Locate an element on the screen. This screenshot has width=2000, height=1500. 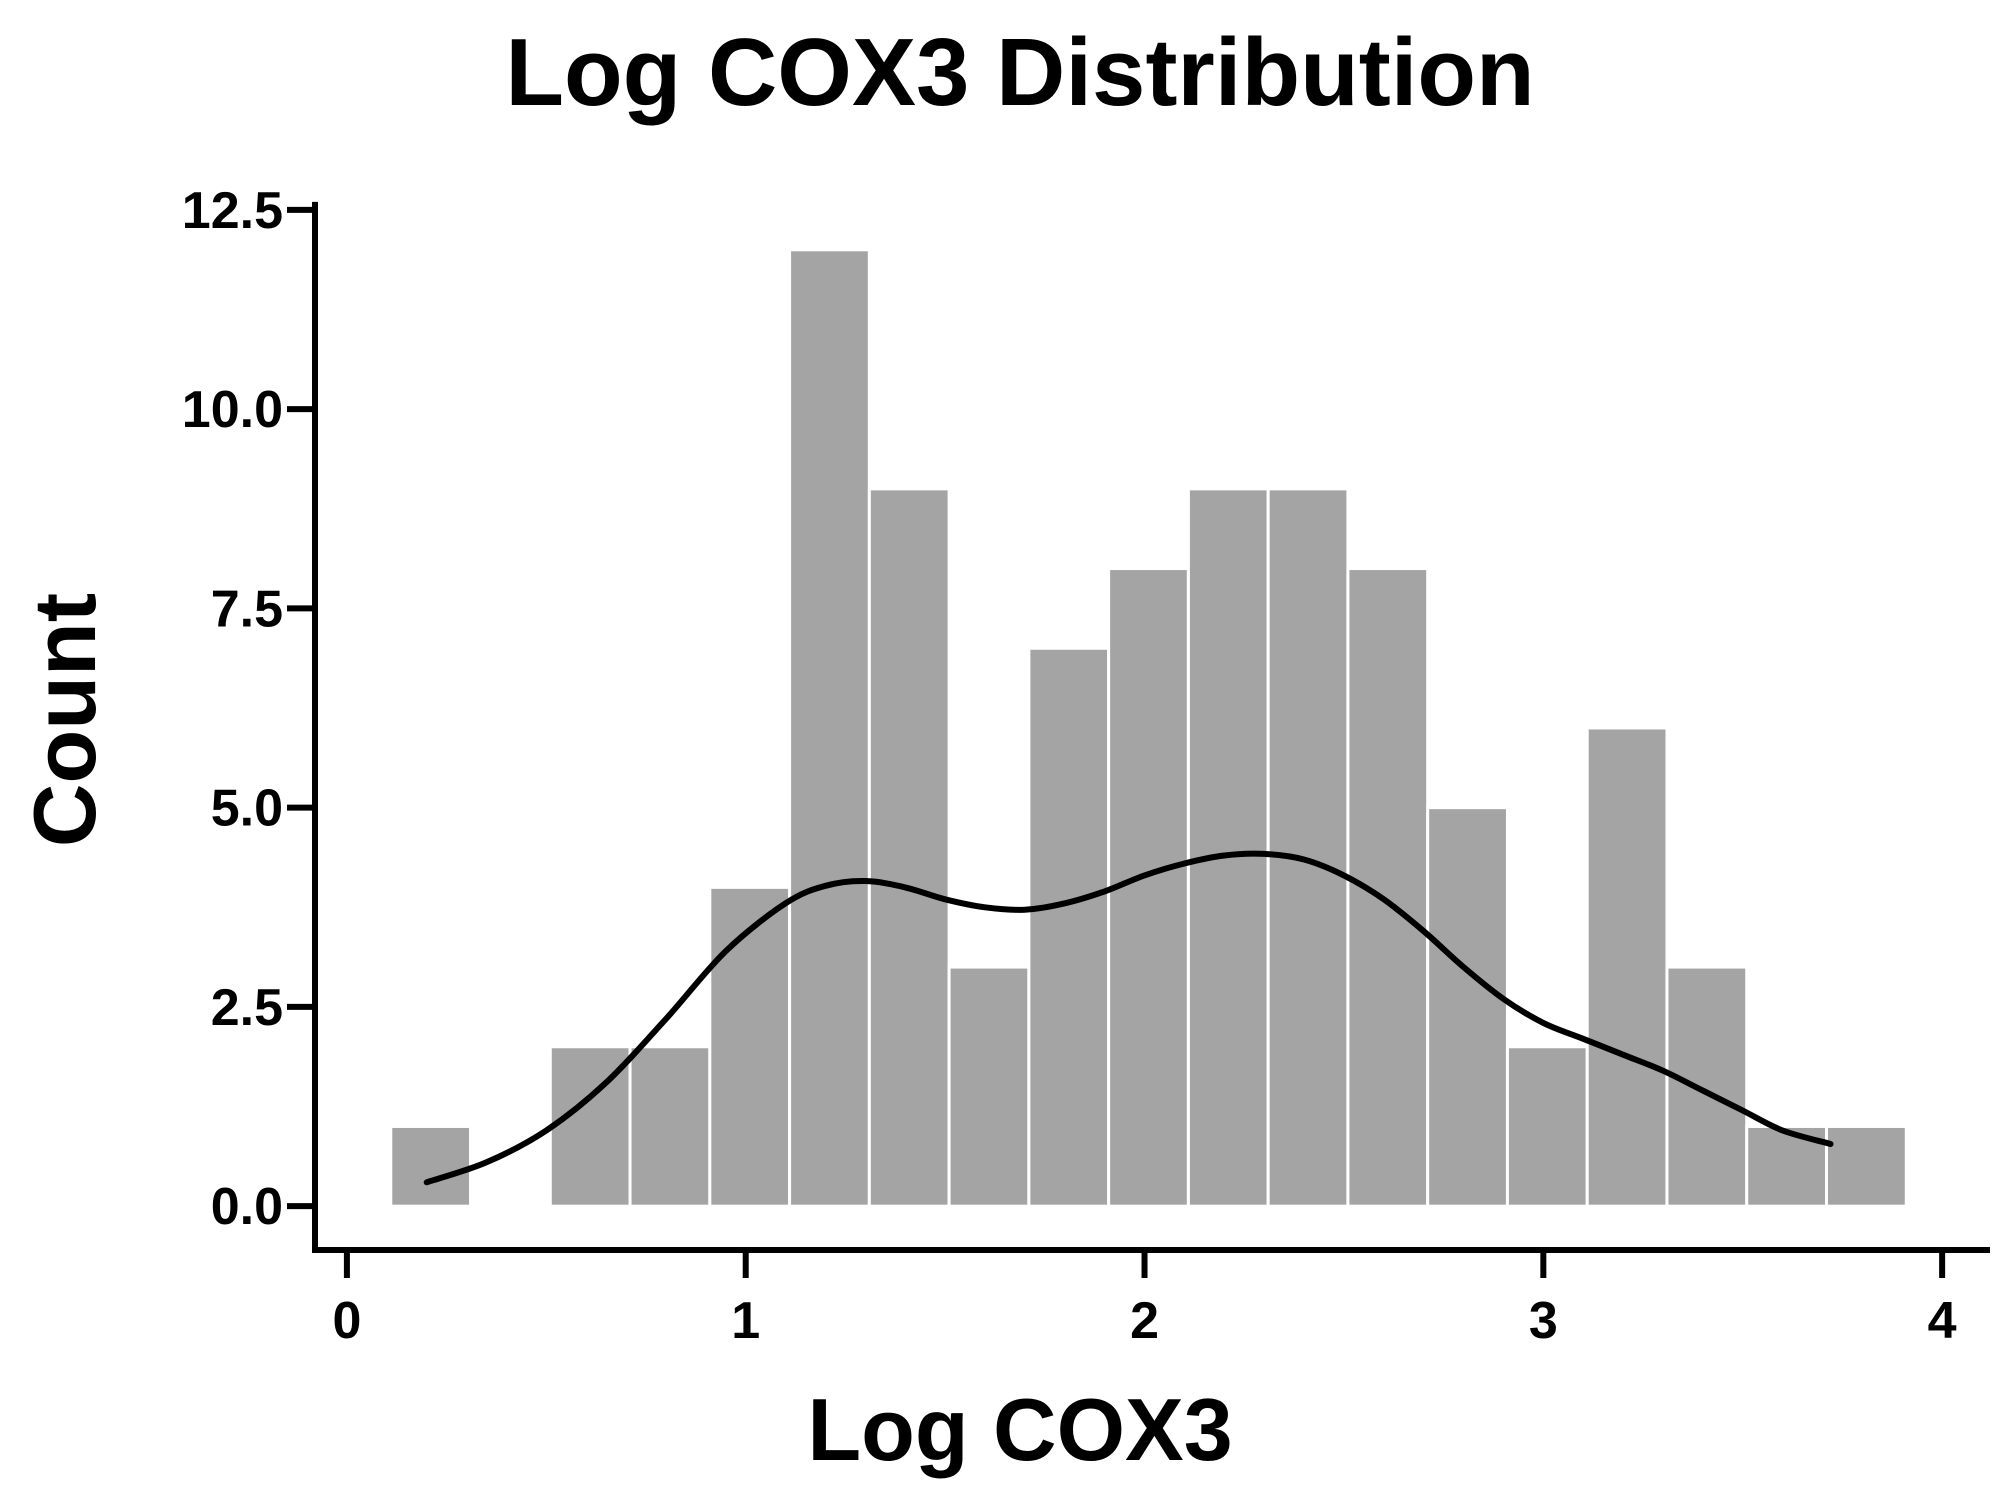
y-tick-label: 2.5 is located at coordinates (247, 1008).